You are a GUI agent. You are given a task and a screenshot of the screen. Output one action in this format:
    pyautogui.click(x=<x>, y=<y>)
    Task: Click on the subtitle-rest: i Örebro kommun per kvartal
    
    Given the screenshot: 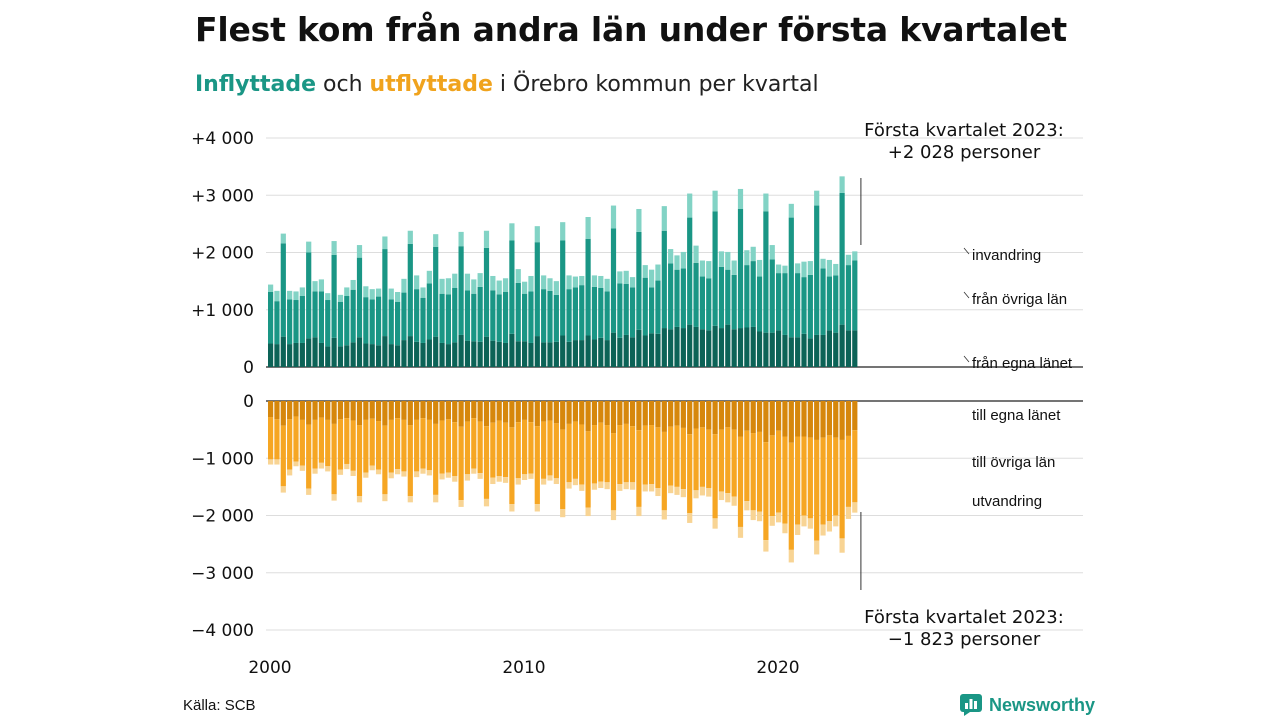 What is the action you would take?
    pyautogui.click(x=655, y=84)
    